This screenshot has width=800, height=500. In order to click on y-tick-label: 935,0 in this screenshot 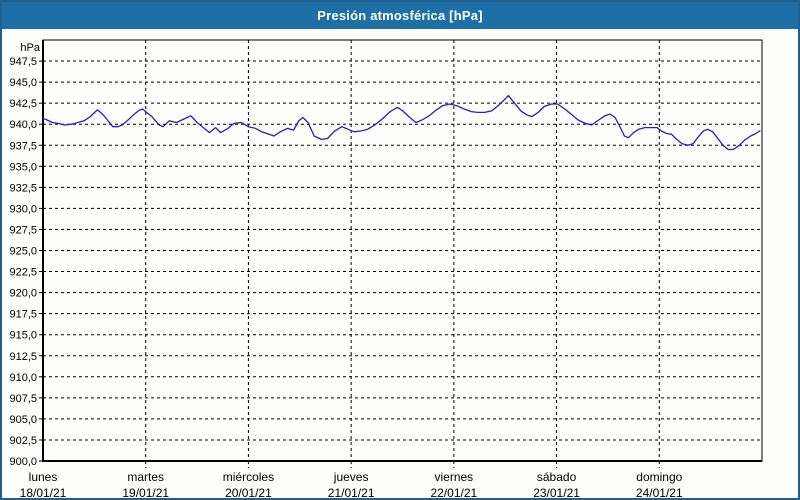, I will do `click(23, 167)`.